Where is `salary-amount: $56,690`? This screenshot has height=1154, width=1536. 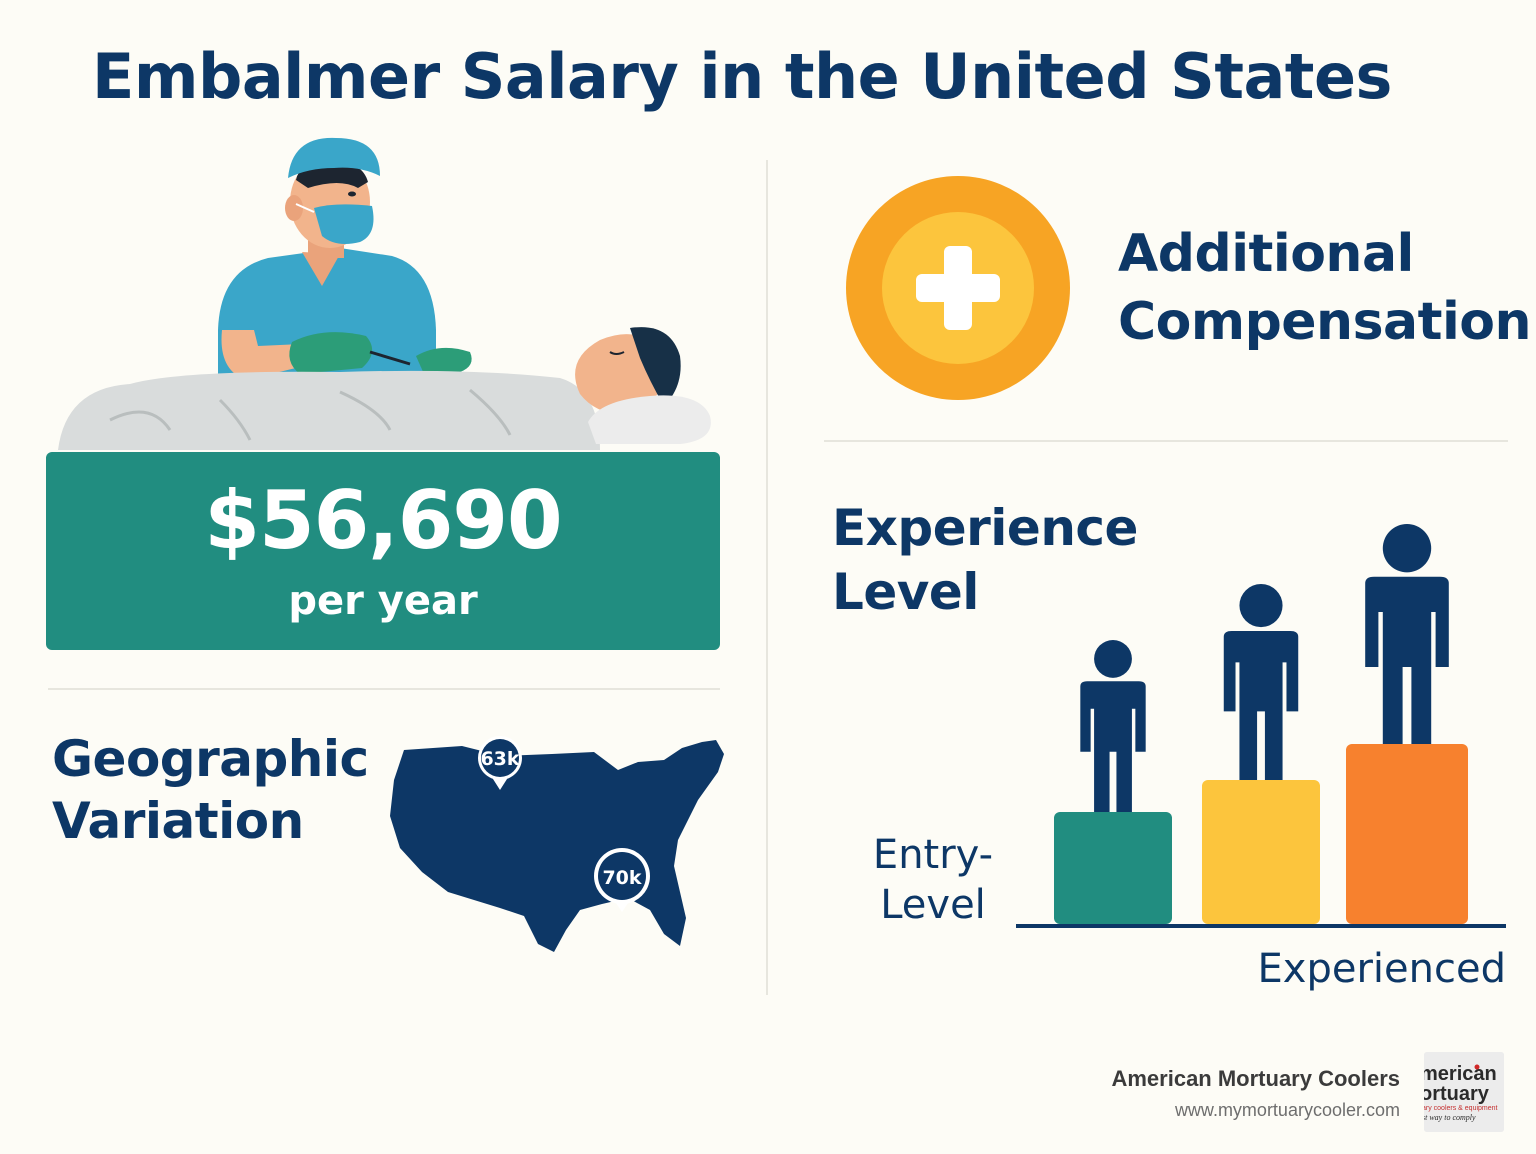 salary-amount: $56,690 is located at coordinates (383, 520).